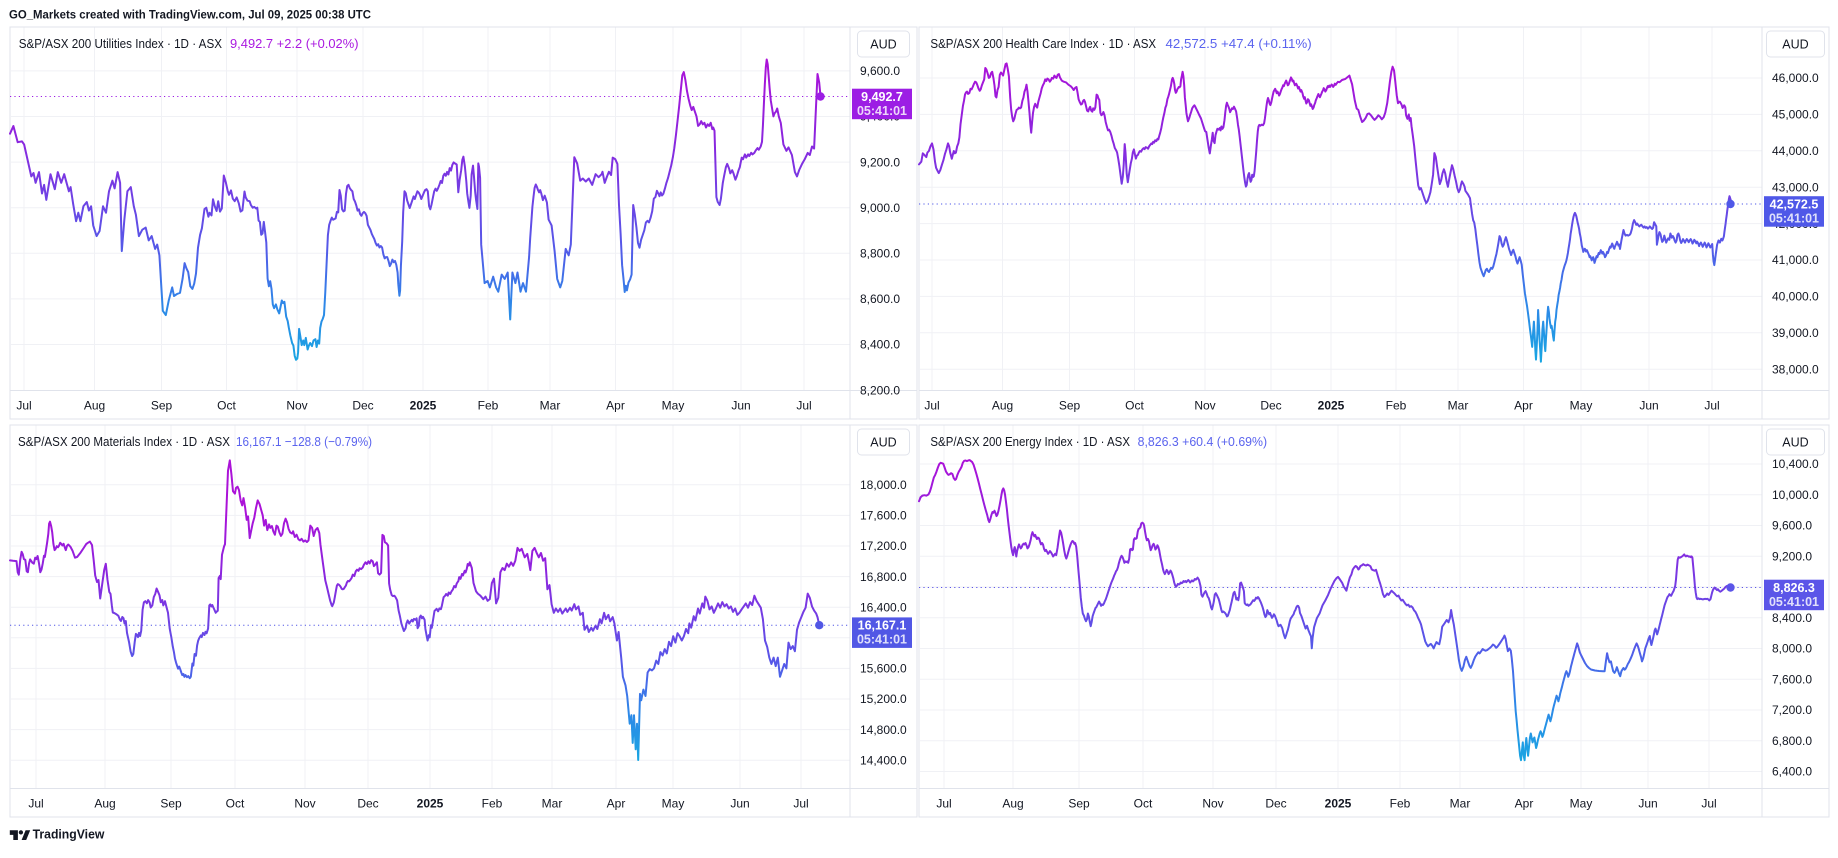 The image size is (1838, 858). I want to click on svg-text: TradingView, so click(69, 834).